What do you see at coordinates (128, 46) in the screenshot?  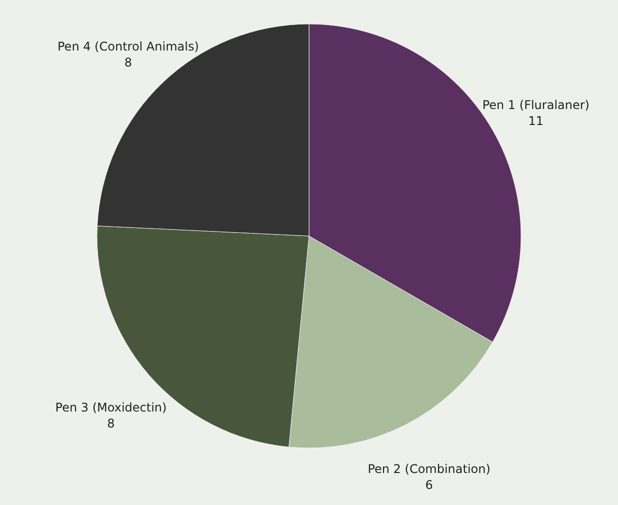 I see `slice-label: Pen 4 (Control Animals)` at bounding box center [128, 46].